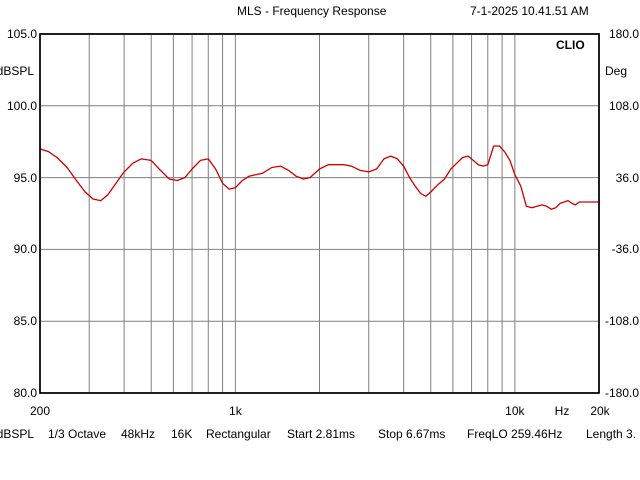 This screenshot has width=640, height=480. What do you see at coordinates (562, 411) in the screenshot?
I see `x-axis-unit: Hz` at bounding box center [562, 411].